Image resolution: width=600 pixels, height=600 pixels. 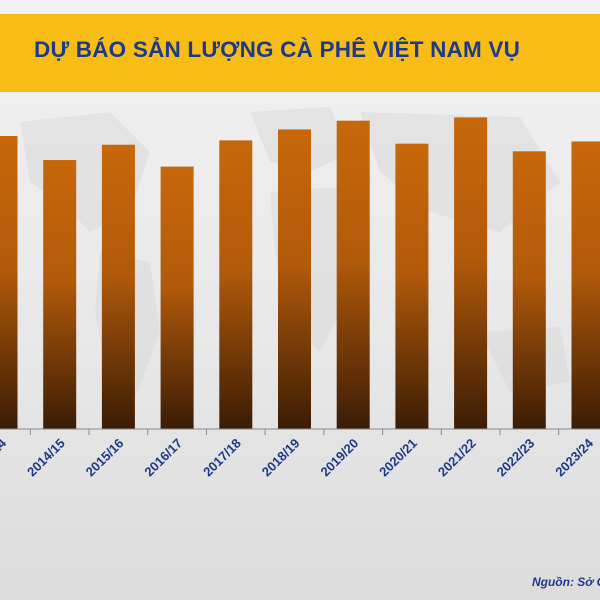 I want to click on x-tick-label: 2014/15, so click(x=46, y=458).